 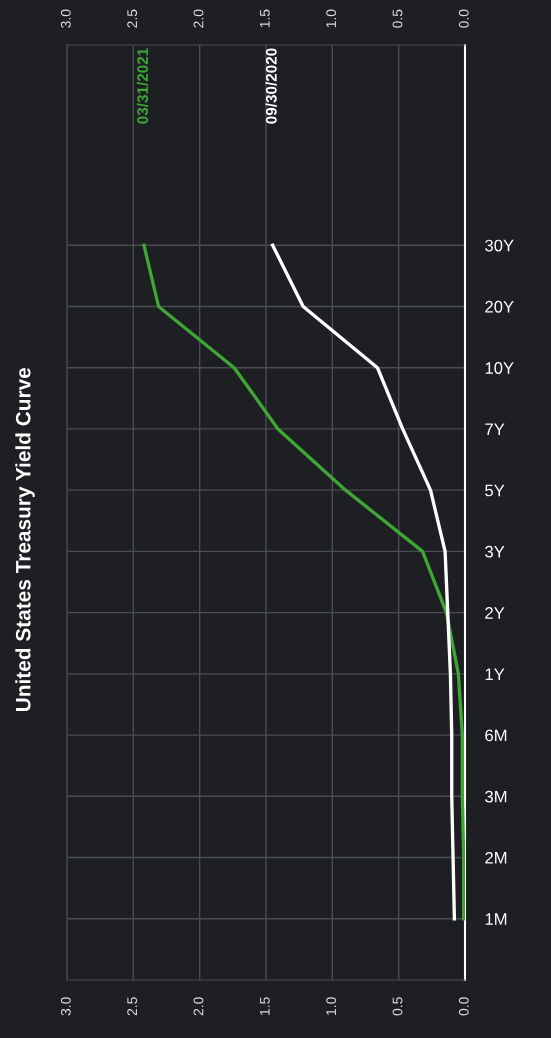 What do you see at coordinates (132, 1006) in the screenshot?
I see `x-tick-label: 2.5` at bounding box center [132, 1006].